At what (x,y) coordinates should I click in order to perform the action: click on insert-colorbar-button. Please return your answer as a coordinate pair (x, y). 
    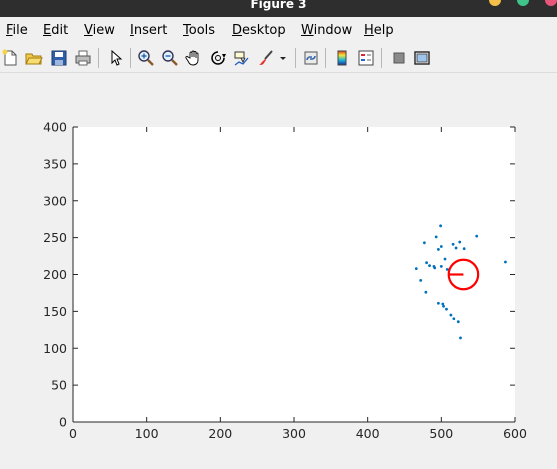
    Looking at the image, I should click on (342, 58).